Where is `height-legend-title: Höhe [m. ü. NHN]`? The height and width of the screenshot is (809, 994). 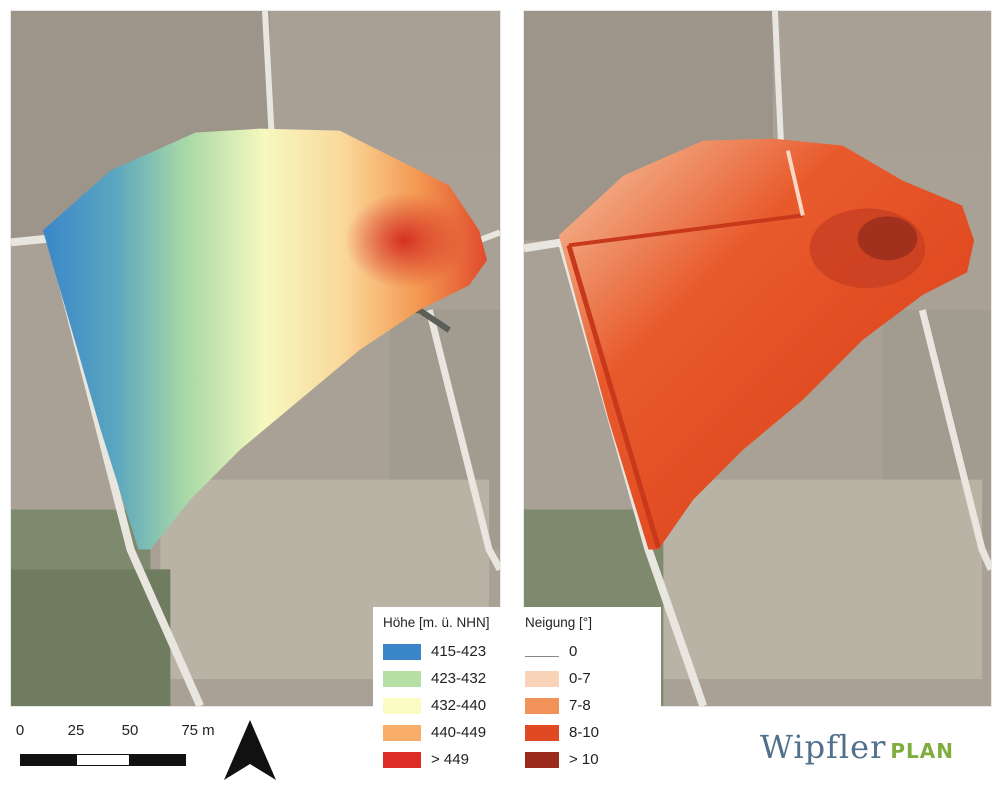
height-legend-title: Höhe [m. ü. NHN] is located at coordinates (436, 622).